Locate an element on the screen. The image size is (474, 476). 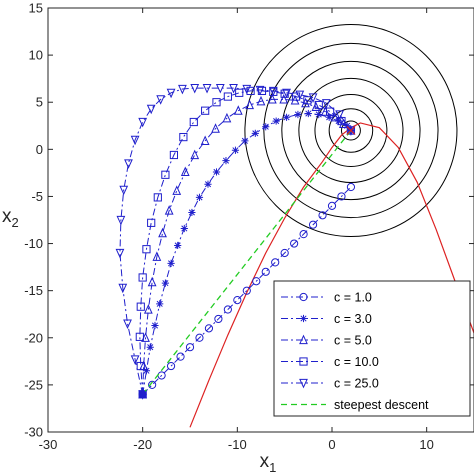
legend-entry: c = 3.0 is located at coordinates (326, 319).